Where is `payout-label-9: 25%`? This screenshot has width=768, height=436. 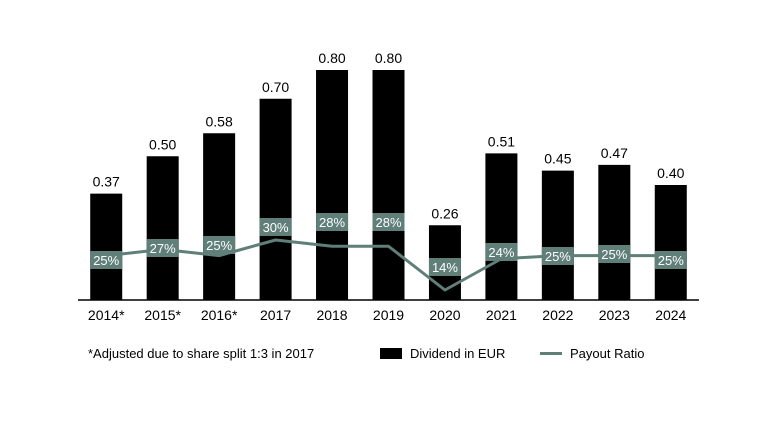
payout-label-9: 25% is located at coordinates (614, 254).